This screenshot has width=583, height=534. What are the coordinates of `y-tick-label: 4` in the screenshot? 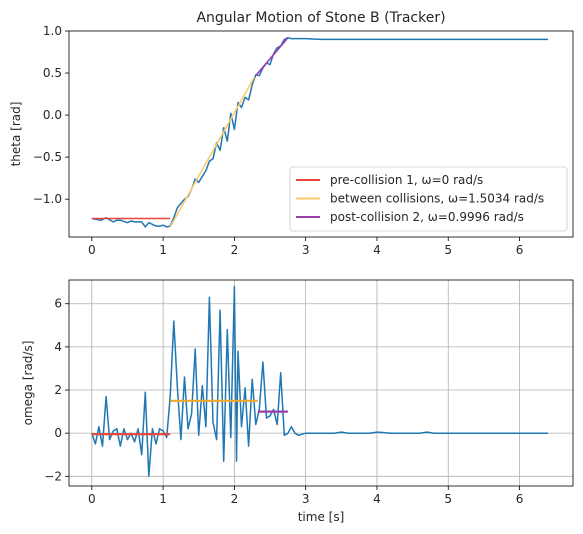 It's located at (58, 347).